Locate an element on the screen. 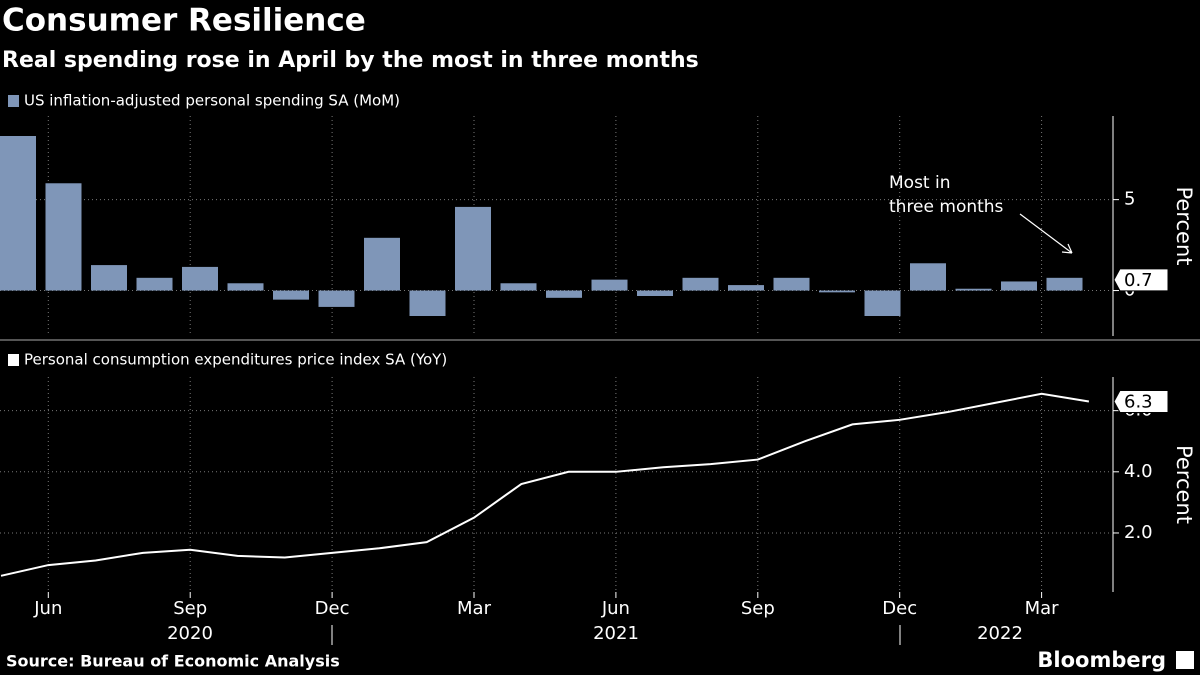  year-label: 2021 is located at coordinates (616, 633).